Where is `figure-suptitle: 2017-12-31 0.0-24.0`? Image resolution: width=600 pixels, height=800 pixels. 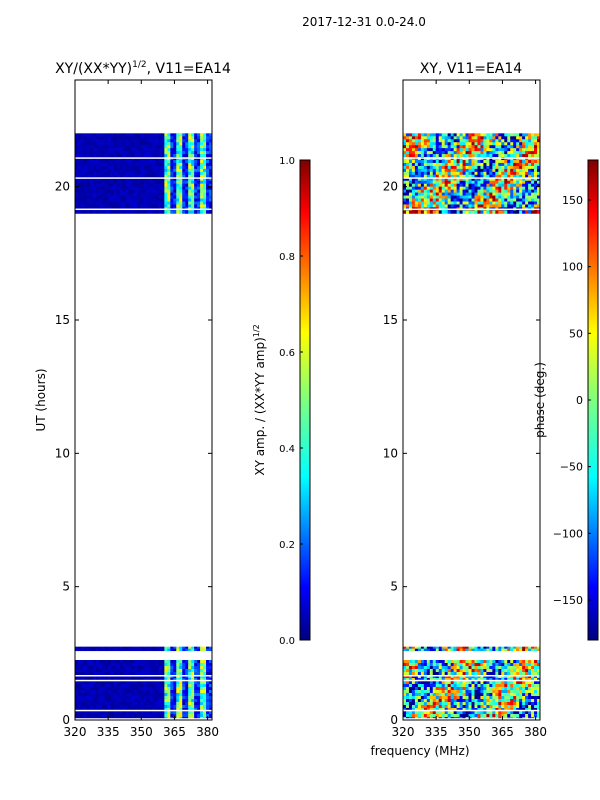 figure-suptitle: 2017-12-31 0.0-24.0 is located at coordinates (364, 22).